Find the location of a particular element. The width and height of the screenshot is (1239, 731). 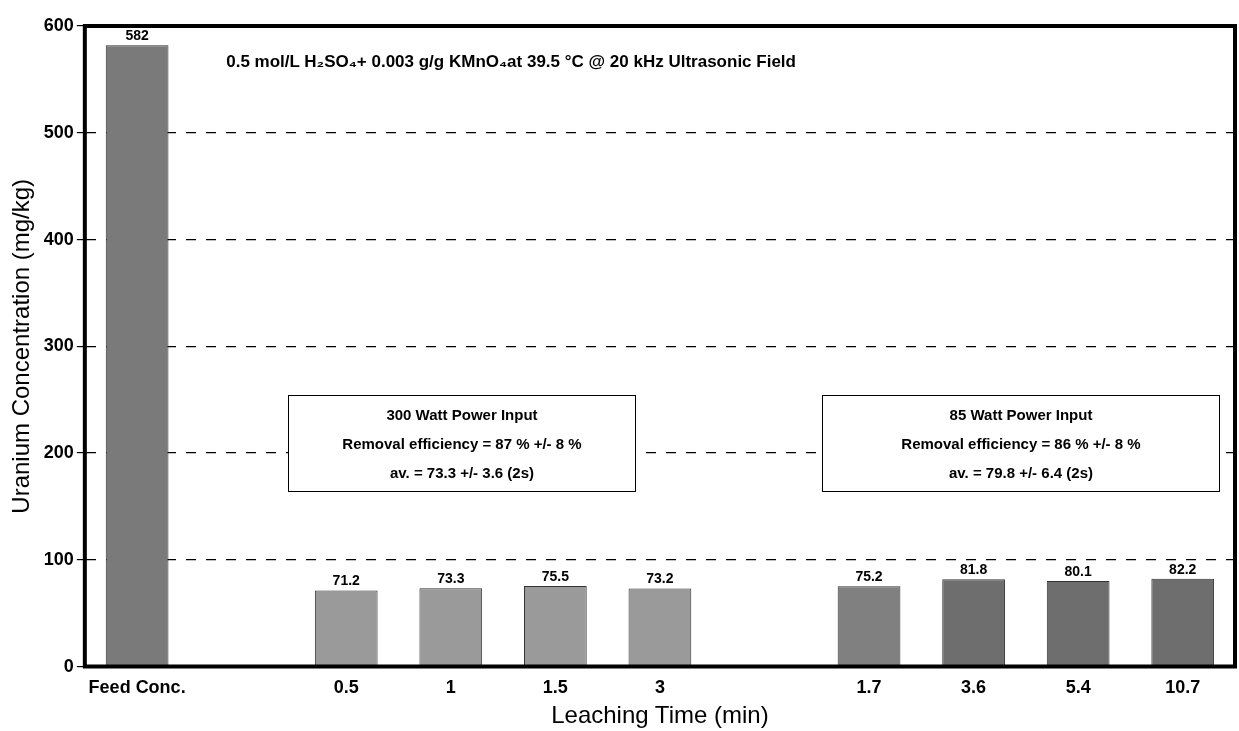

x-tick-label: Feed Conc. is located at coordinates (137, 687).